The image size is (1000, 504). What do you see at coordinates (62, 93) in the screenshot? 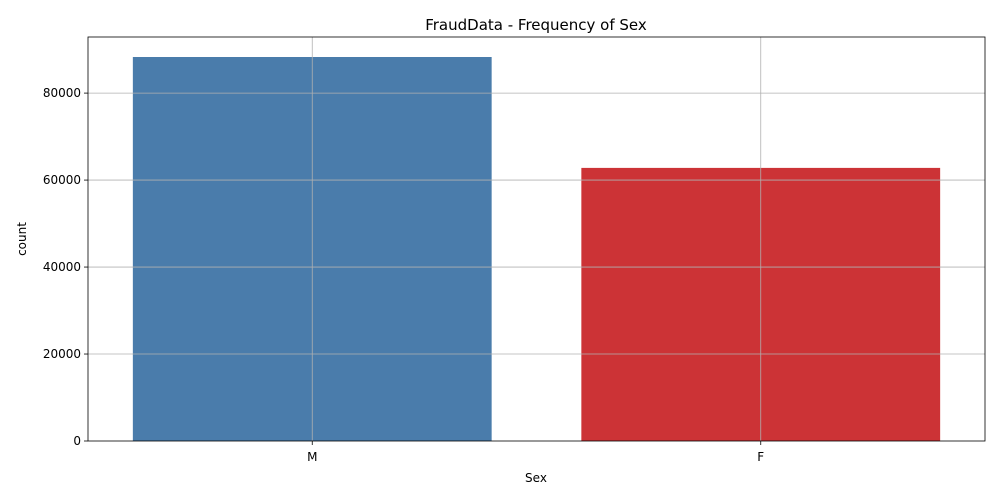
I see `y-tick-label: 80000` at bounding box center [62, 93].